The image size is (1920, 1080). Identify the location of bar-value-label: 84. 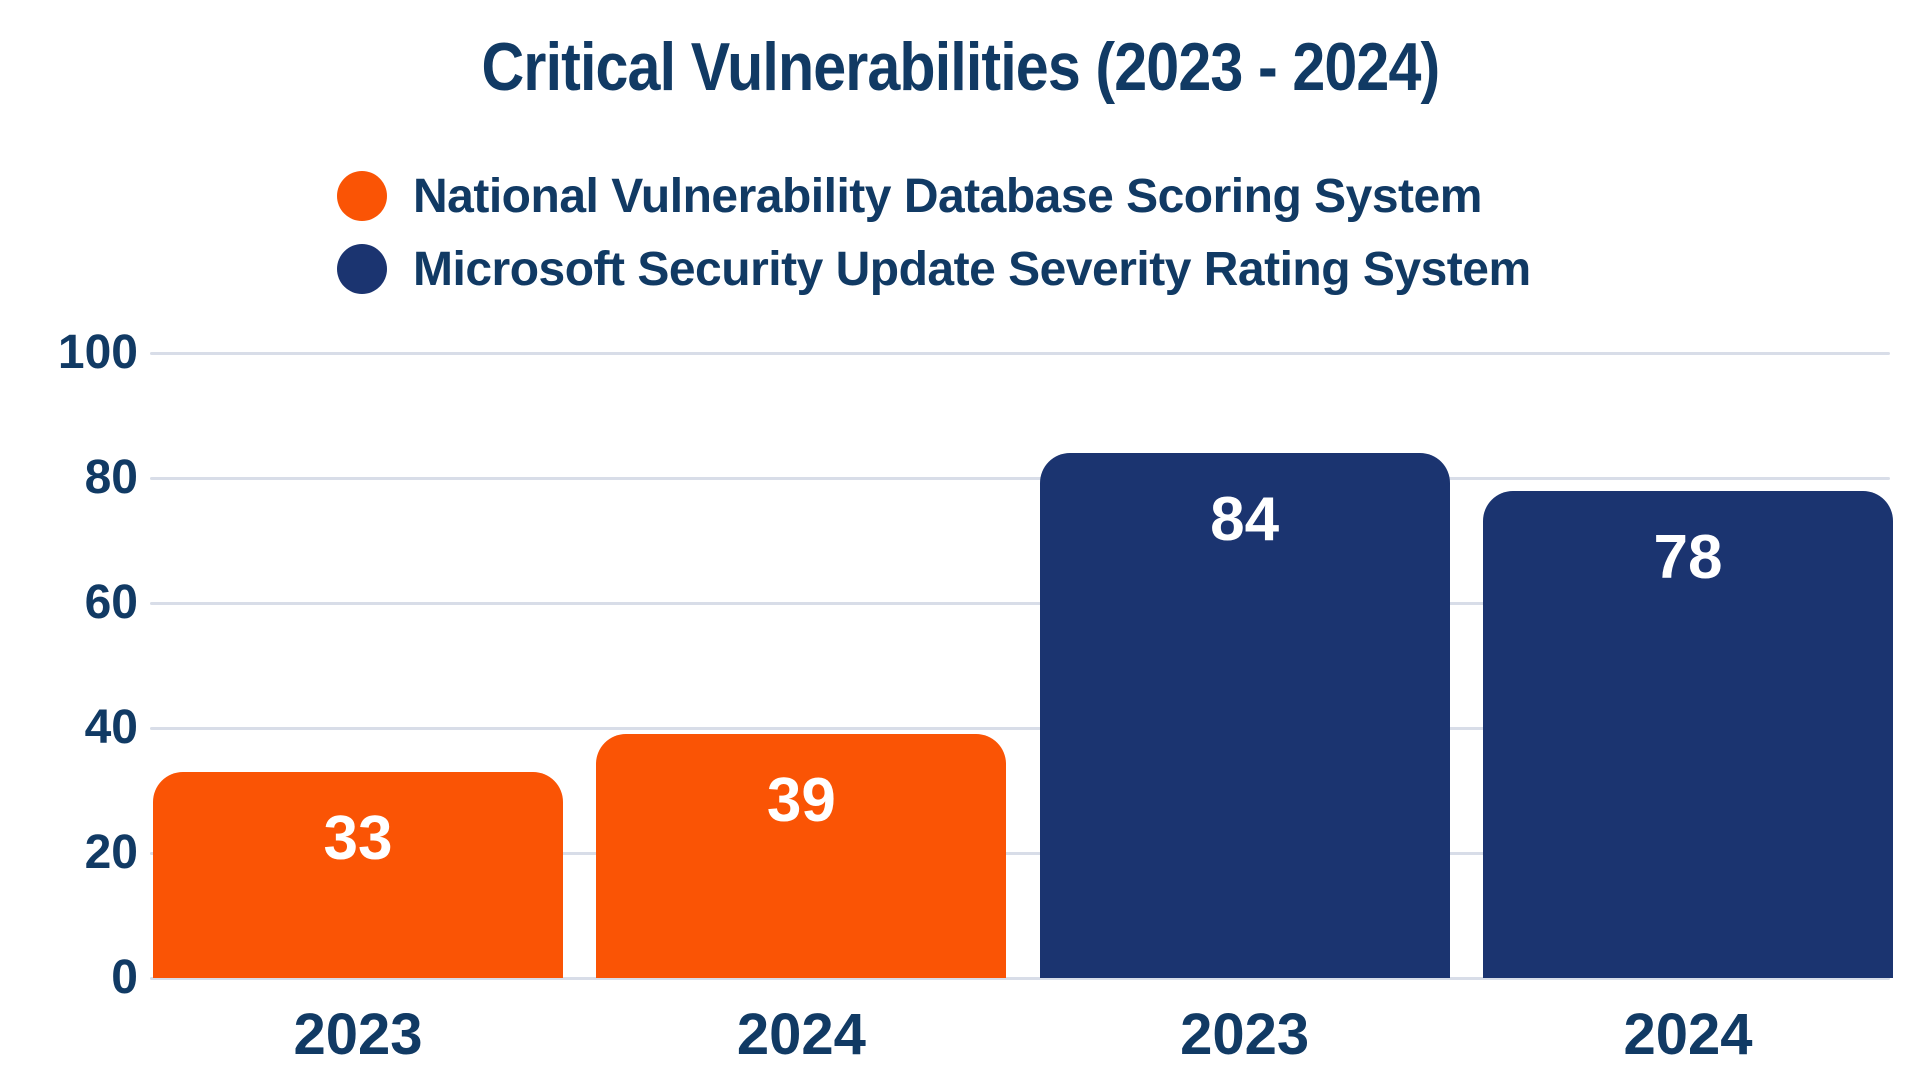
(1245, 519).